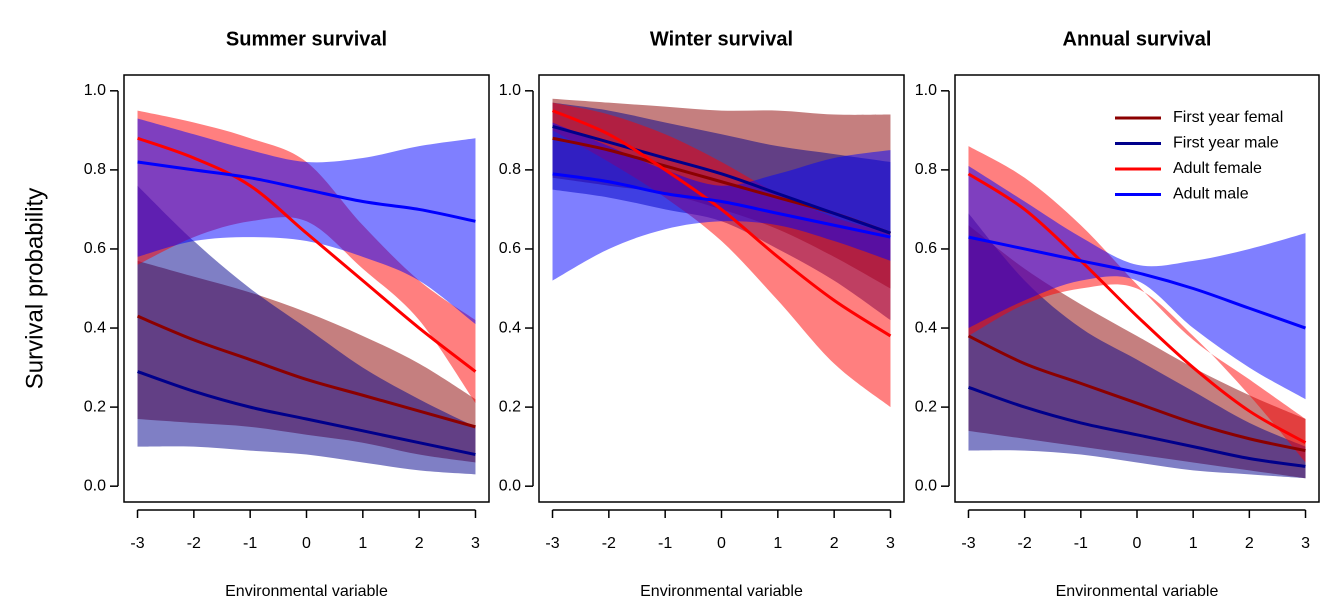  Describe the element at coordinates (1228, 117) in the screenshot. I see `legend-label: First year femal` at that location.